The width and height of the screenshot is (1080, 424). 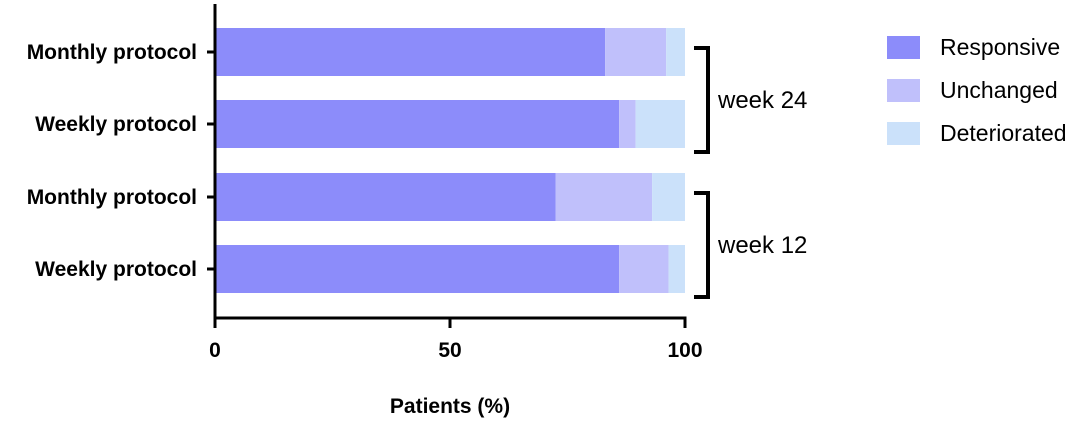 I want to click on x-tick-label: 100, so click(x=684, y=350).